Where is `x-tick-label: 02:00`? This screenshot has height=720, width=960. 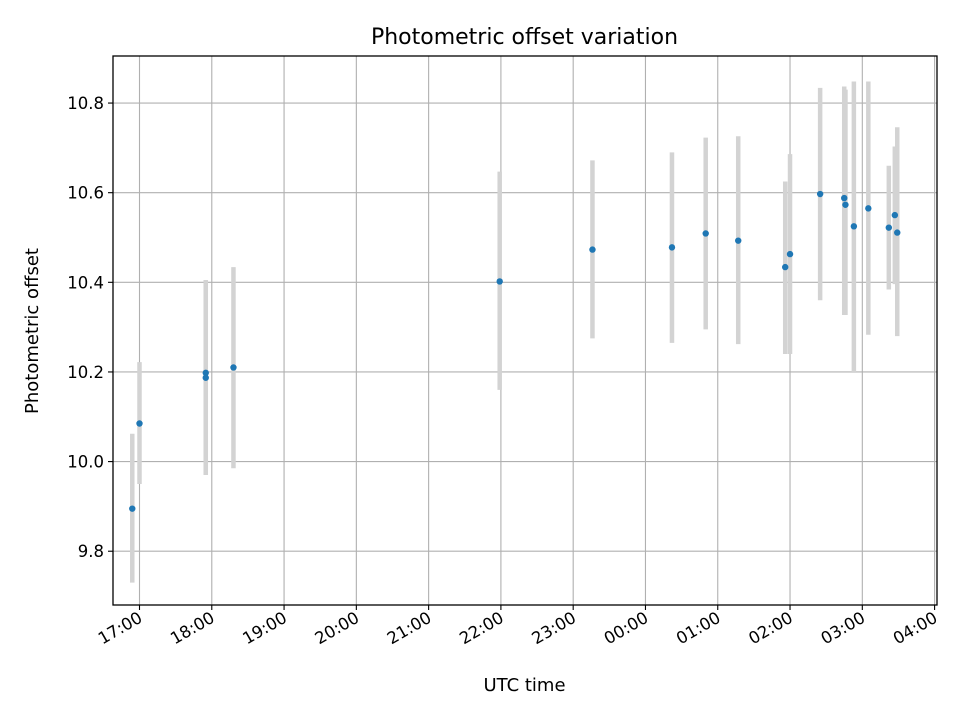 x-tick-label: 02:00 is located at coordinates (770, 628).